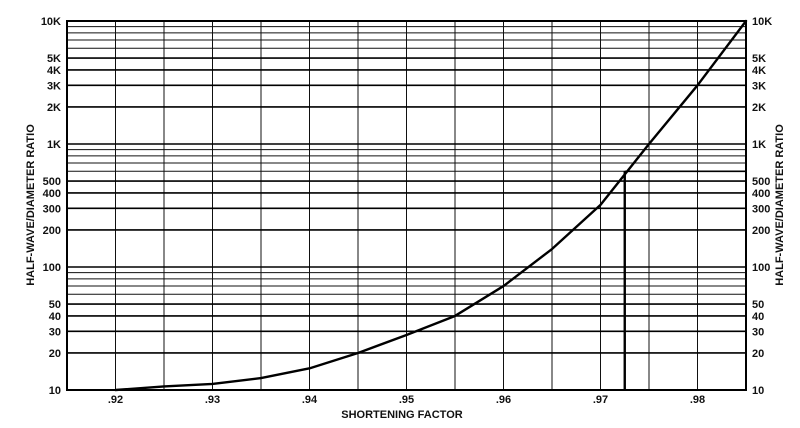  I want to click on y-tick-label-left: 1K, so click(54, 145).